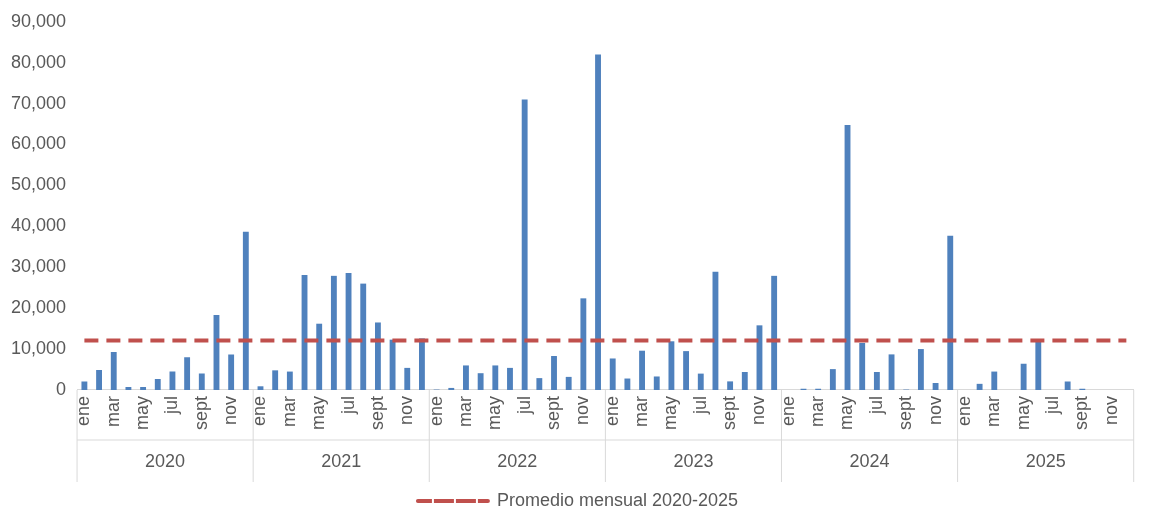 Image resolution: width=1162 pixels, height=528 pixels. I want to click on text: 2023, so click(693, 460).